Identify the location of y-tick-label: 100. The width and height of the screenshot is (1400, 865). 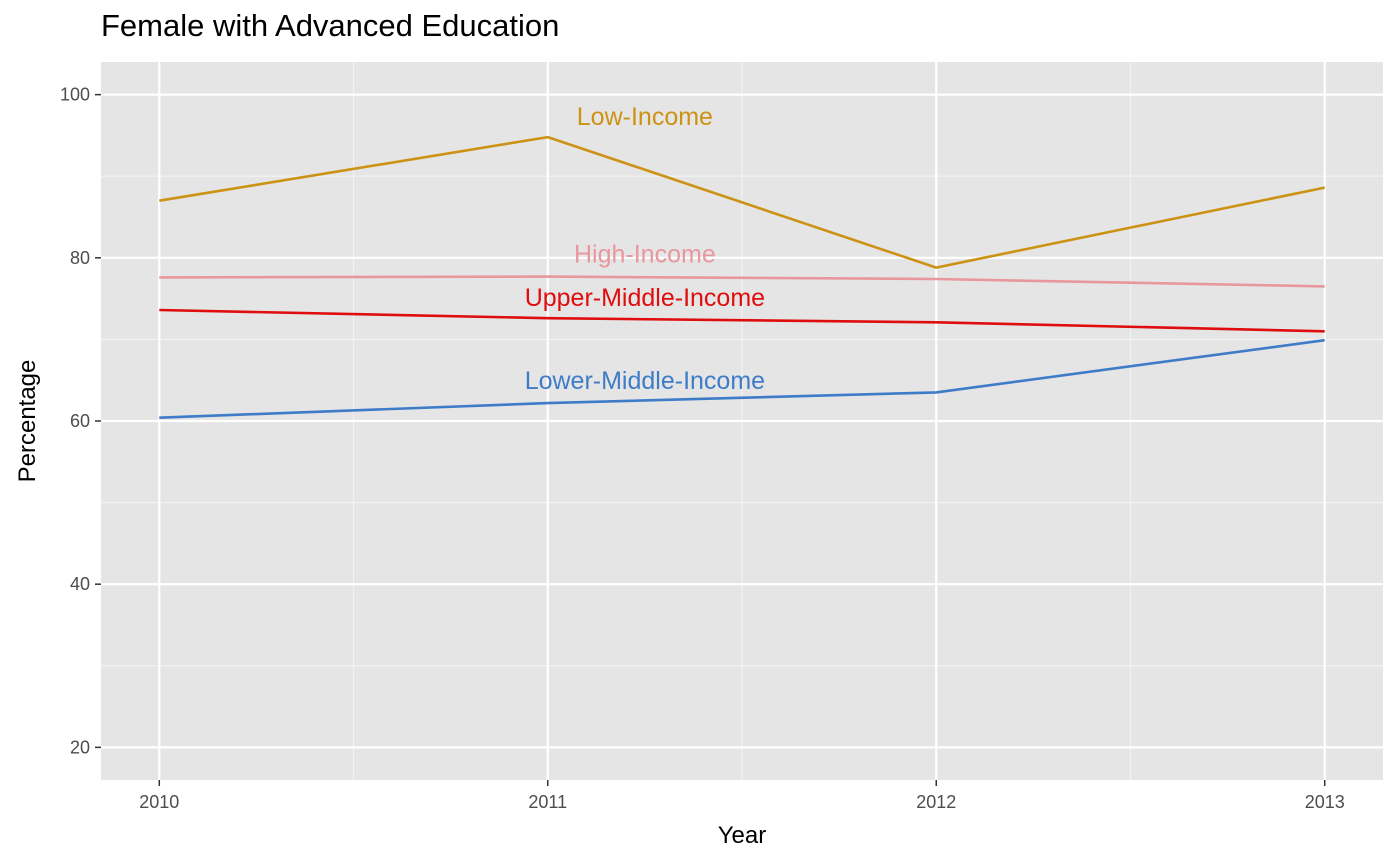
(75, 95).